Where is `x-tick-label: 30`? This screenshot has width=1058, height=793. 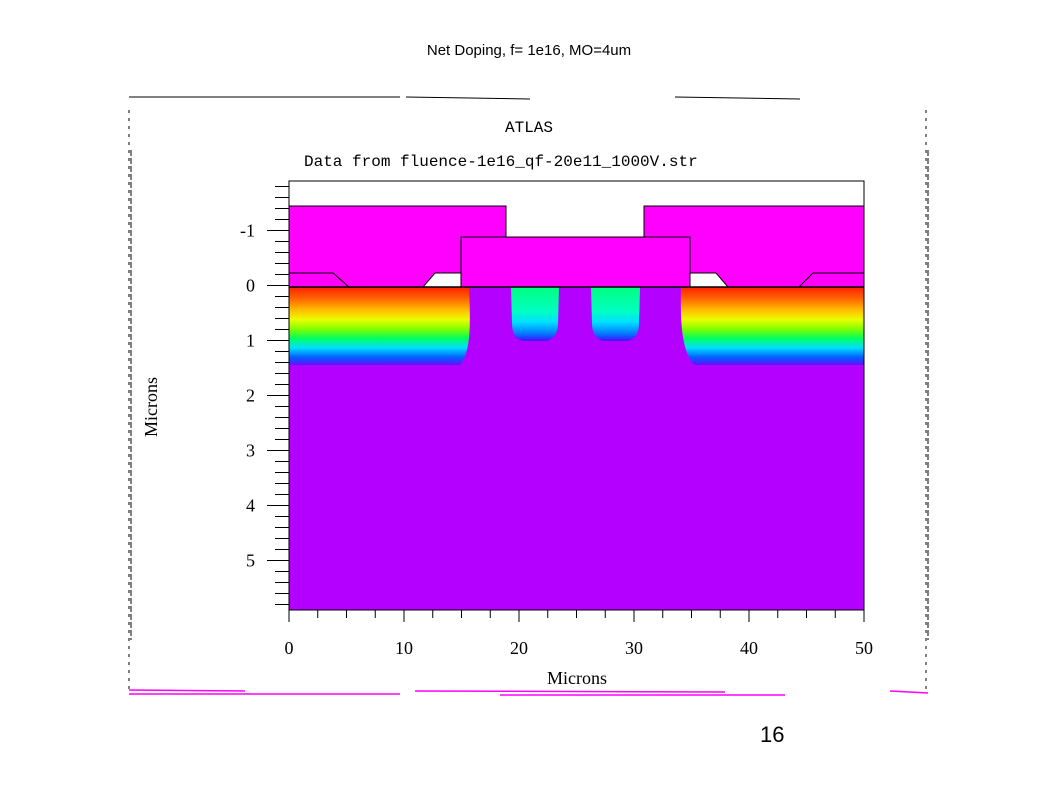
x-tick-label: 30 is located at coordinates (634, 648).